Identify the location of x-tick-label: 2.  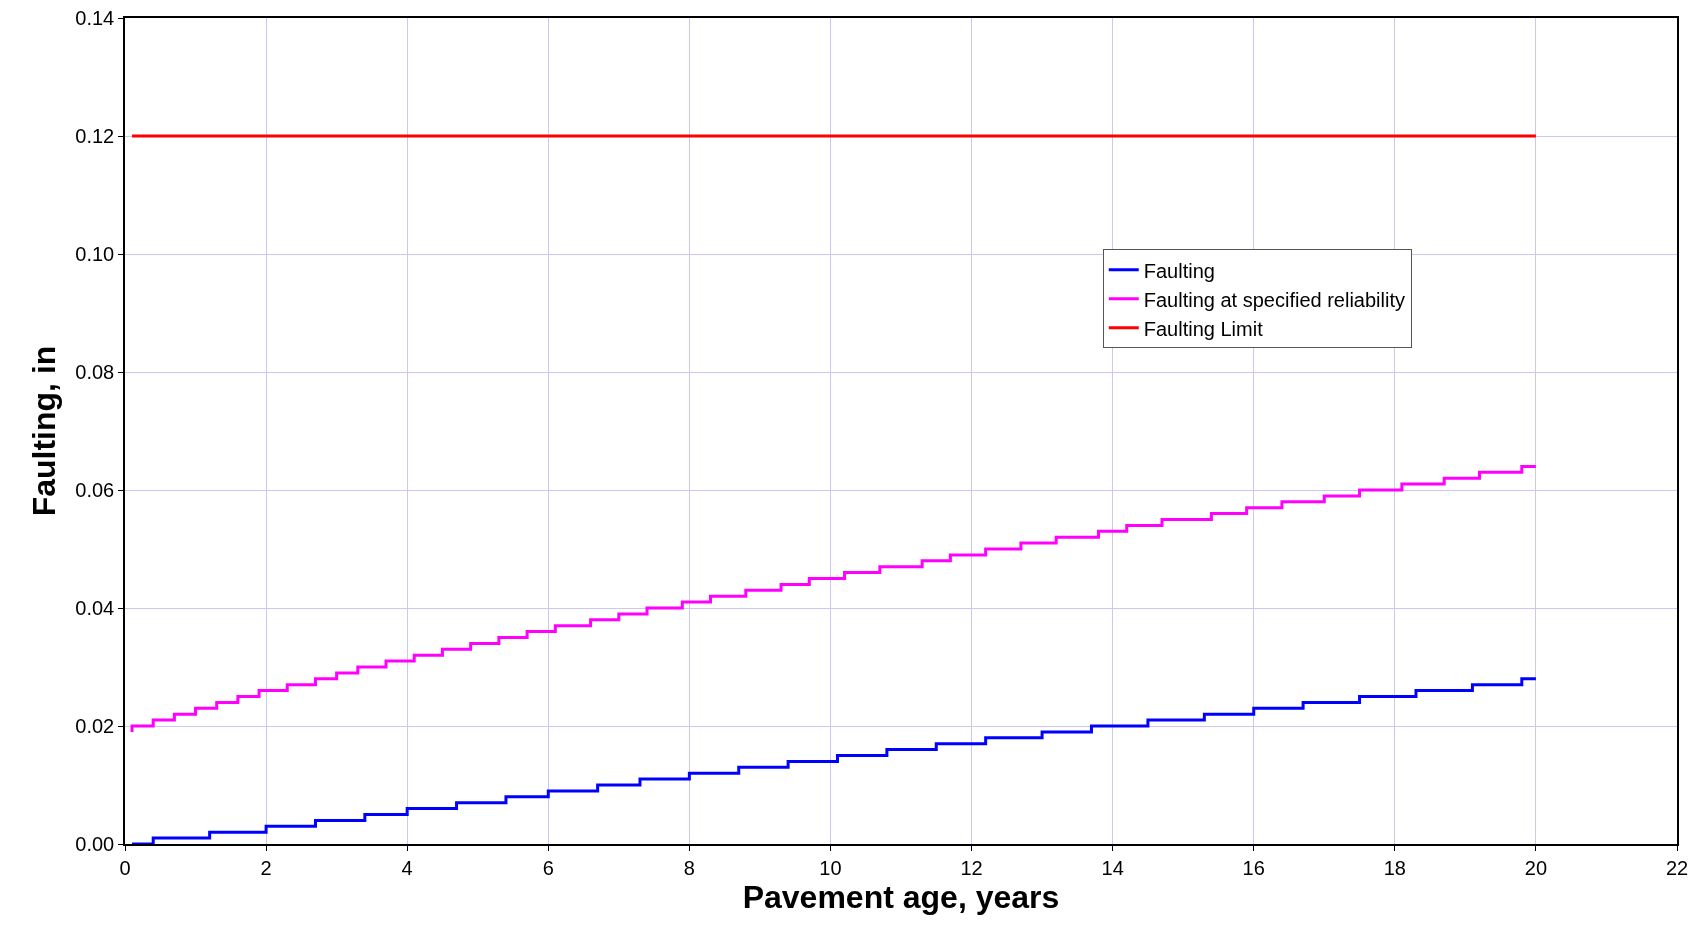
(266, 867).